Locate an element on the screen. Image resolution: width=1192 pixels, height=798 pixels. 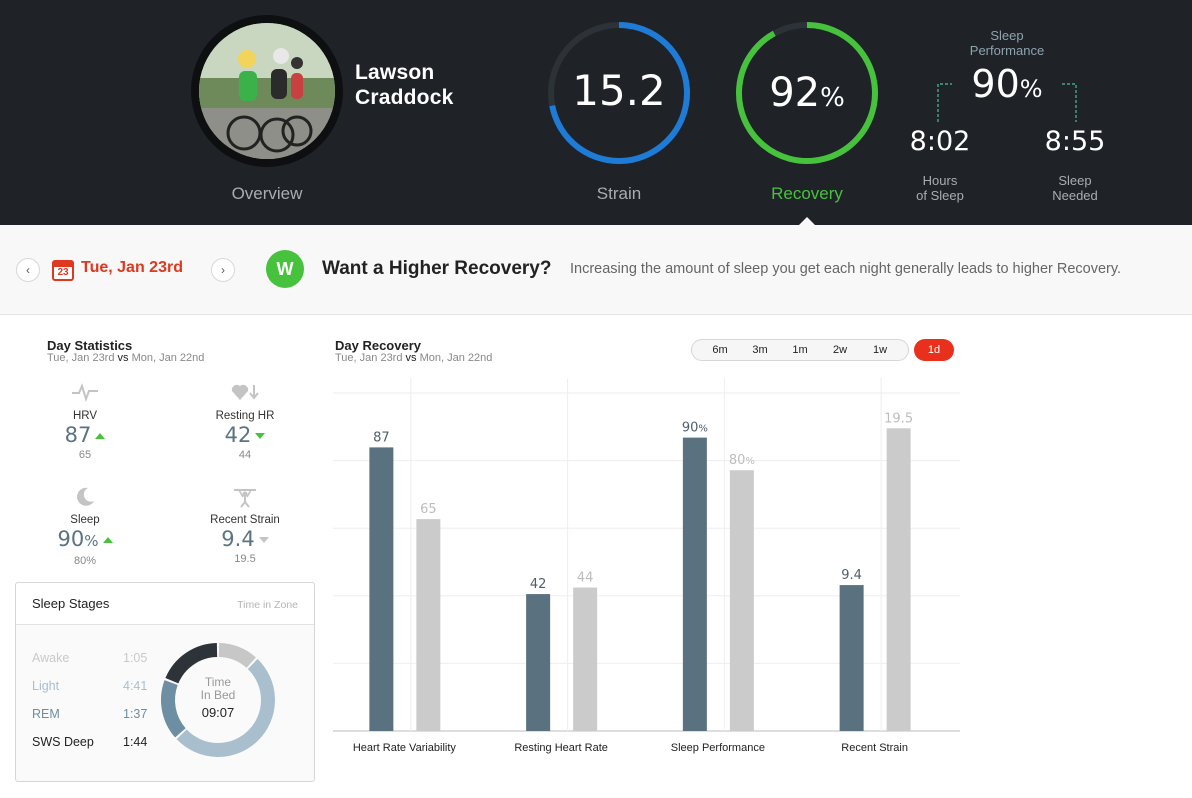
day-recovery-title: Day Recovery is located at coordinates (378, 345).